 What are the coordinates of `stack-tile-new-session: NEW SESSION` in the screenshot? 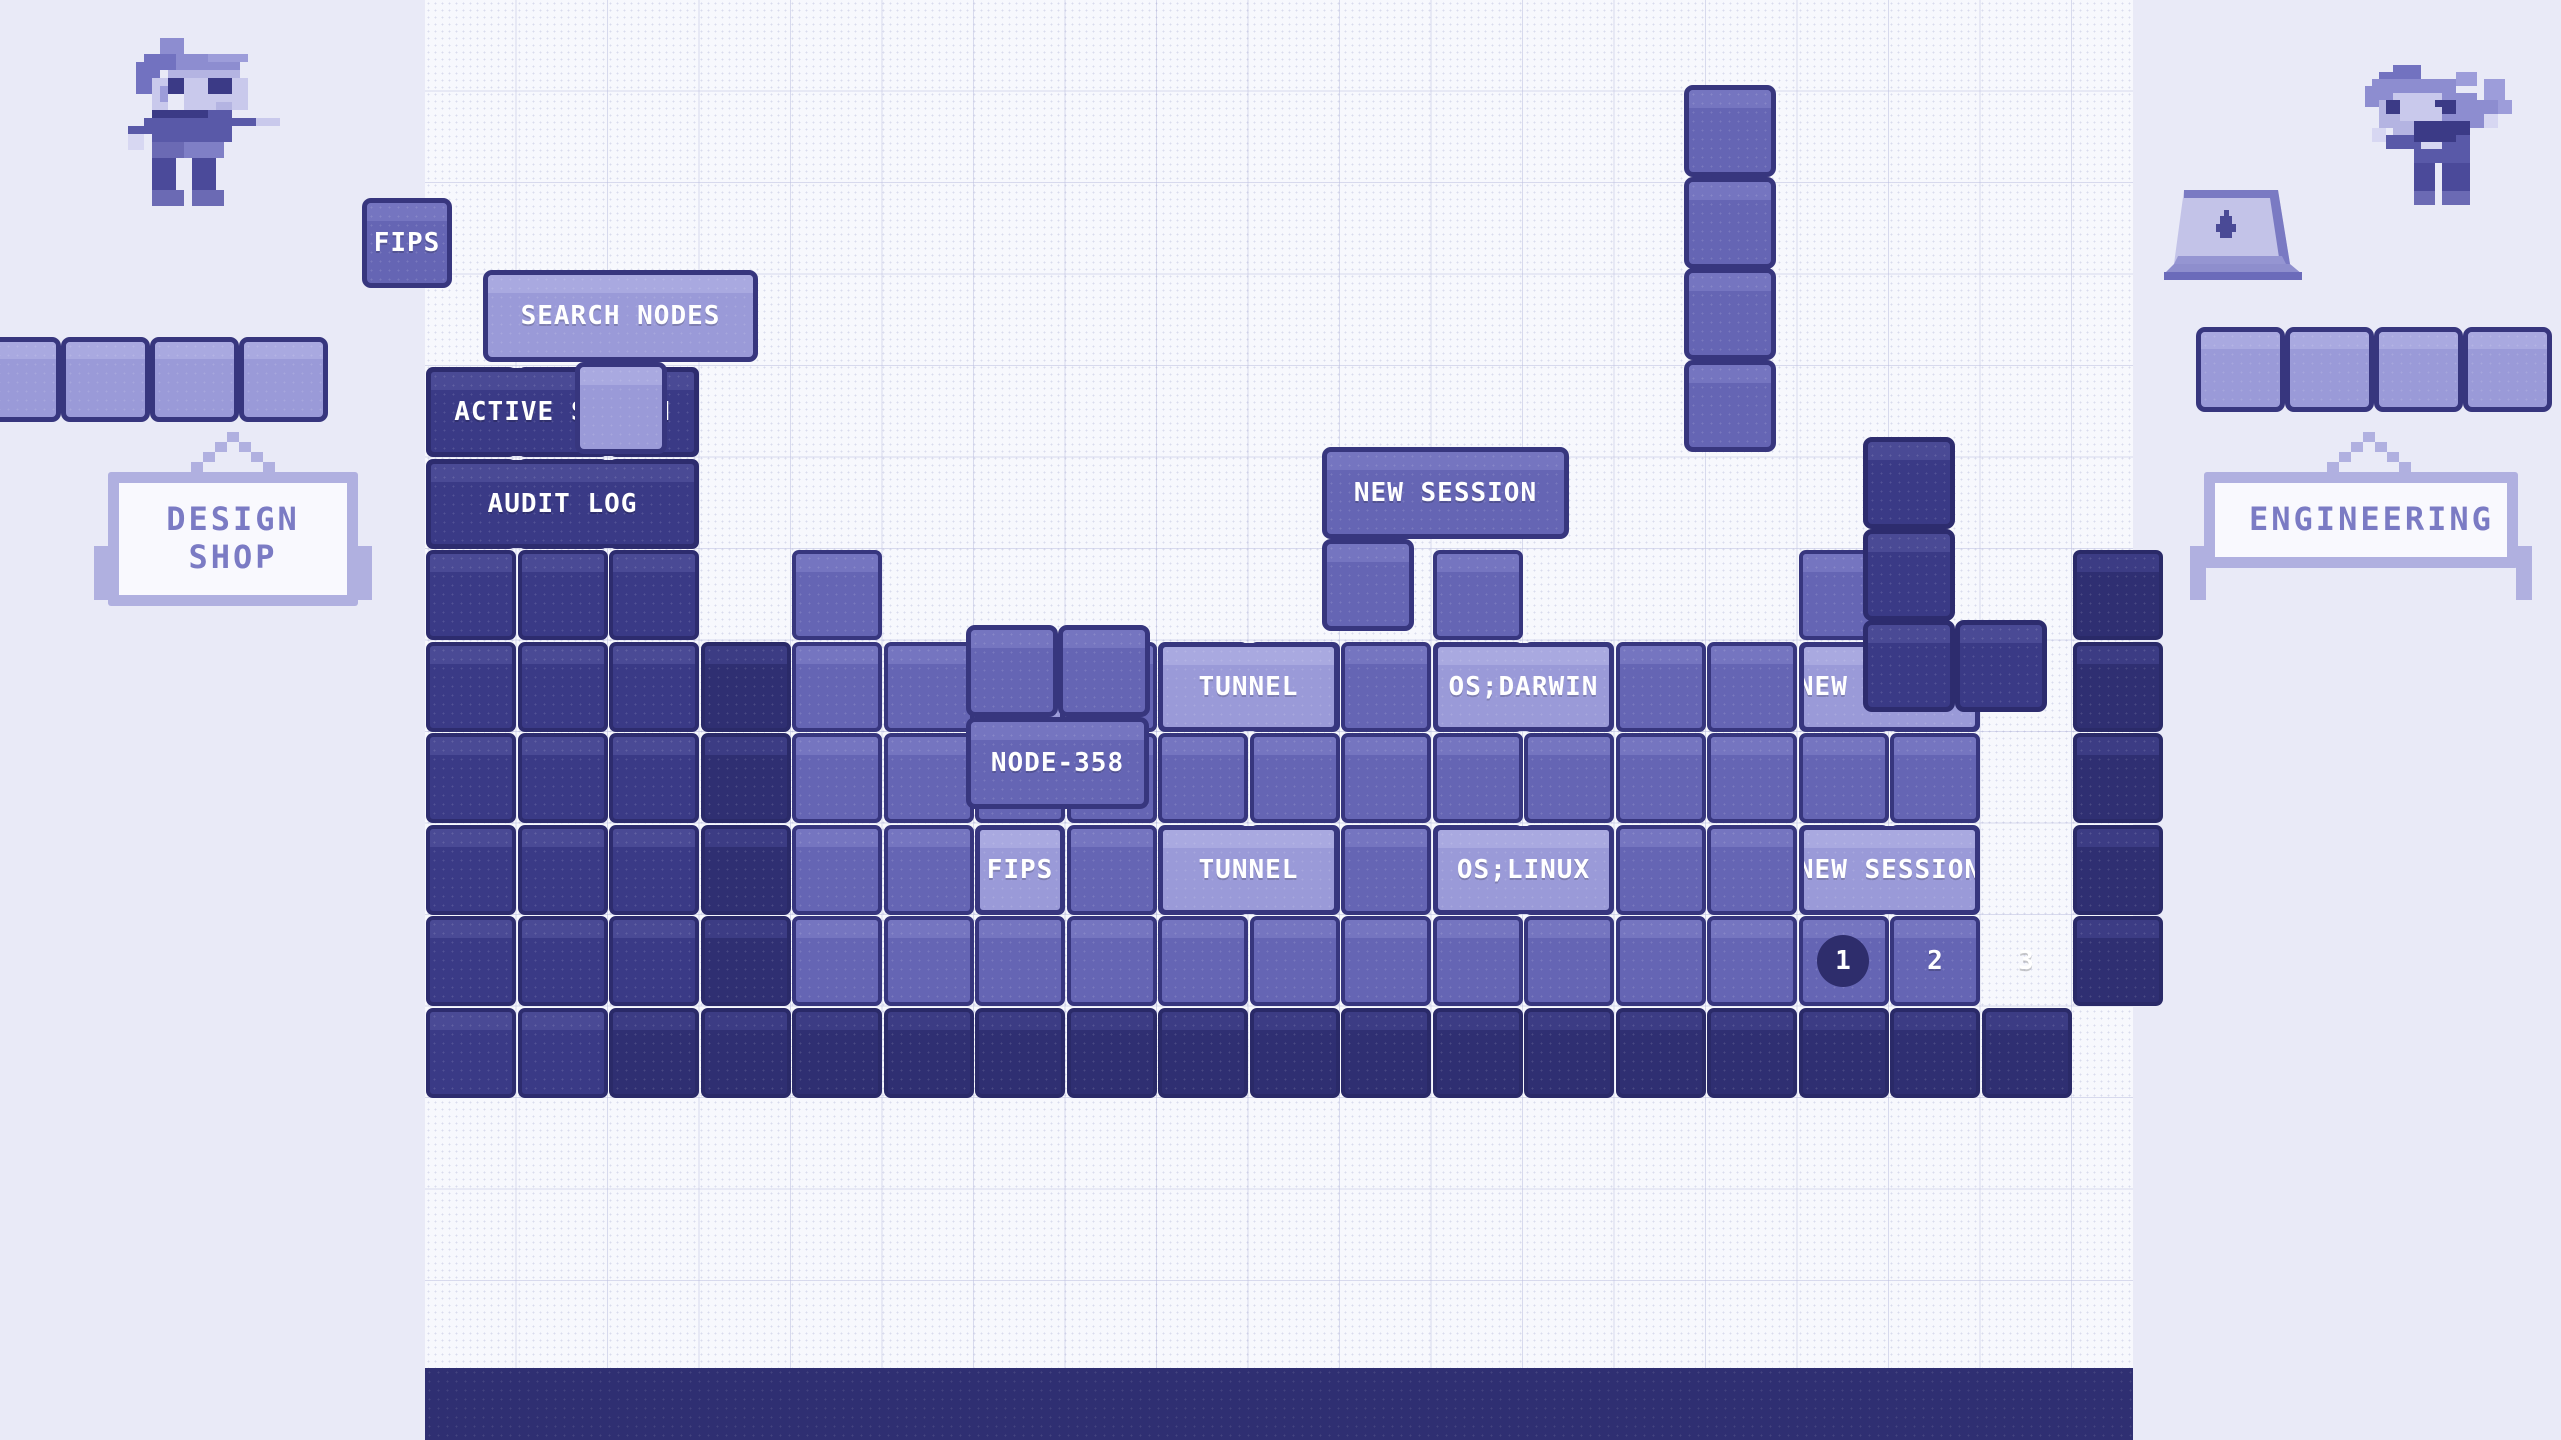 It's located at (1889, 870).